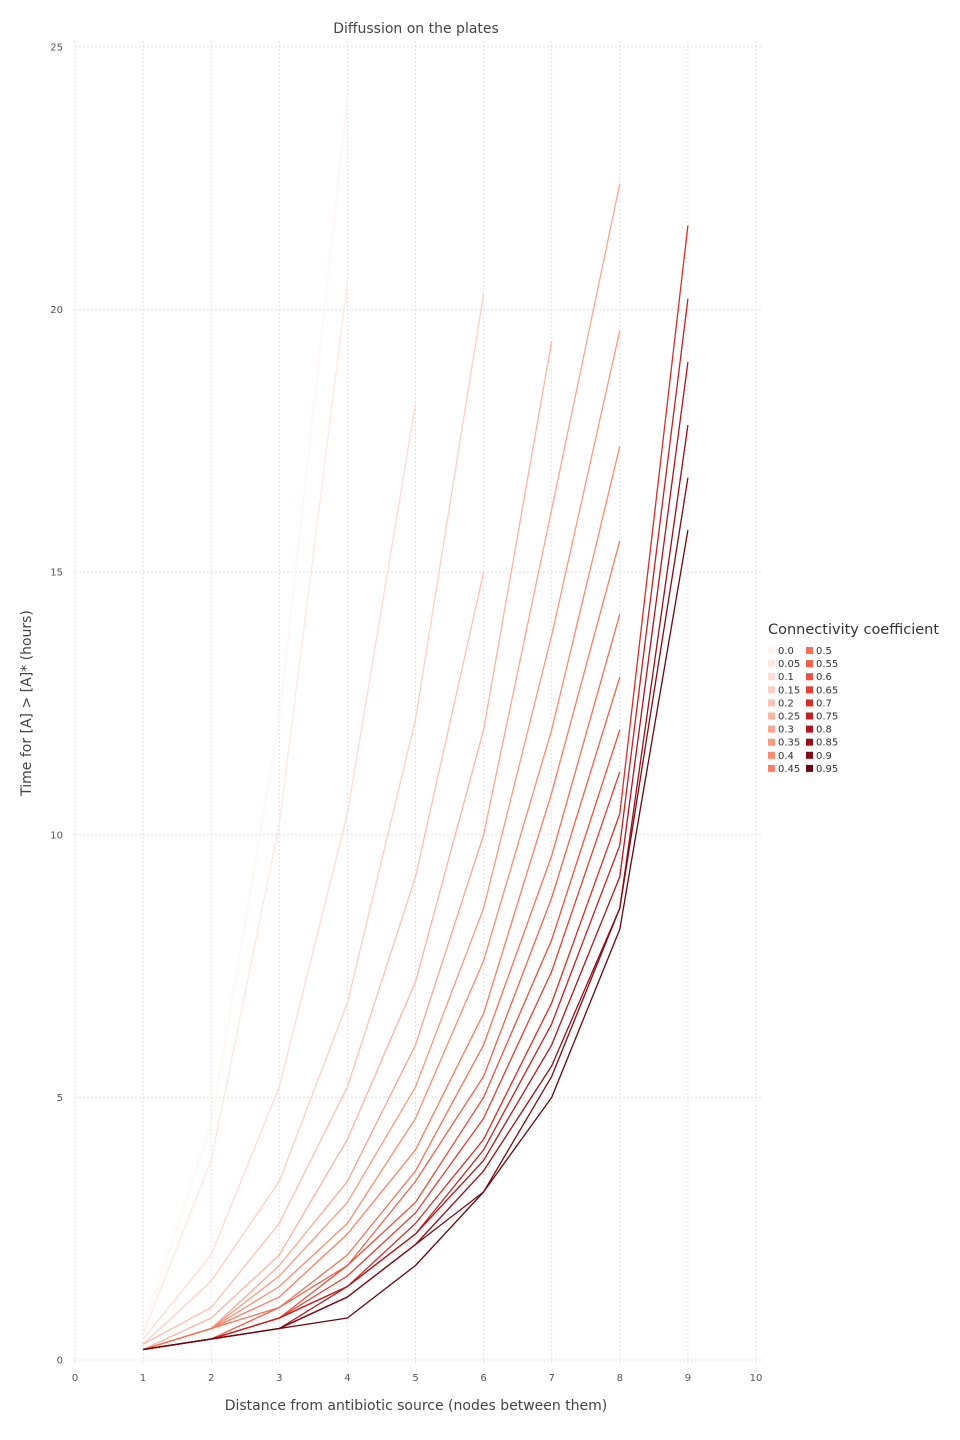 Image resolution: width=960 pixels, height=1440 pixels. What do you see at coordinates (688, 1378) in the screenshot?
I see `x-tick-label: 9` at bounding box center [688, 1378].